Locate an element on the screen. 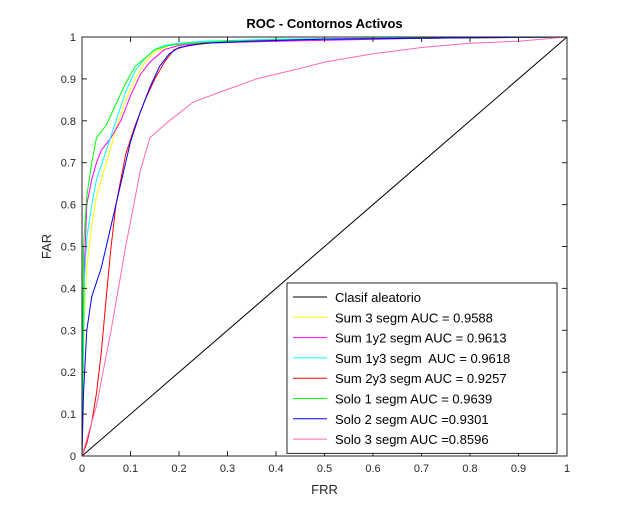 The width and height of the screenshot is (627, 513). x-tick-label: 0.9 is located at coordinates (518, 469).